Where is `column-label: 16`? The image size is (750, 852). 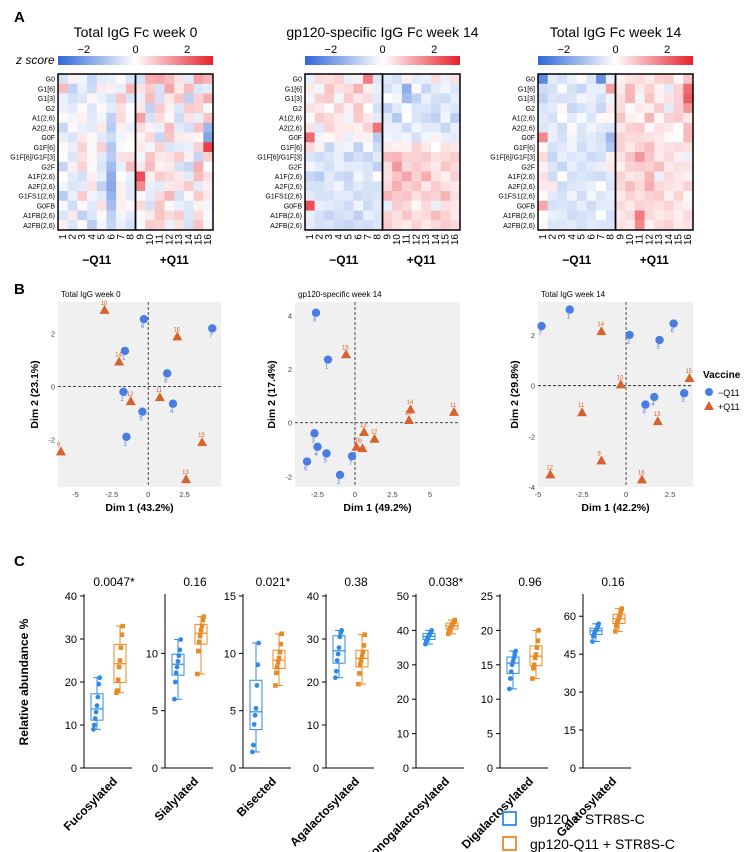 column-label: 16 is located at coordinates (688, 240).